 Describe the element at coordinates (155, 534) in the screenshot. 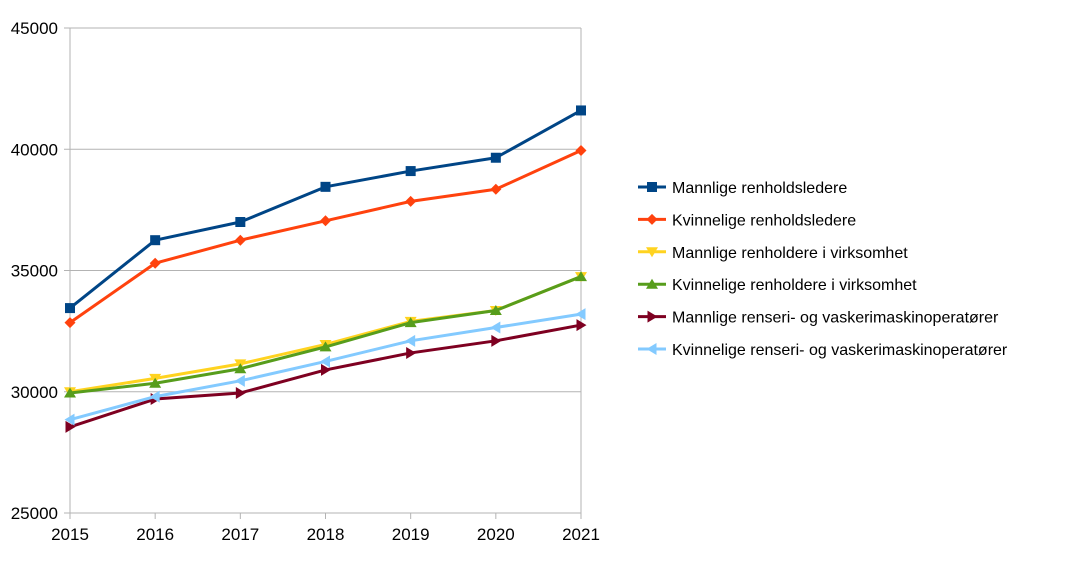

I see `x-tick-label: 2016` at that location.